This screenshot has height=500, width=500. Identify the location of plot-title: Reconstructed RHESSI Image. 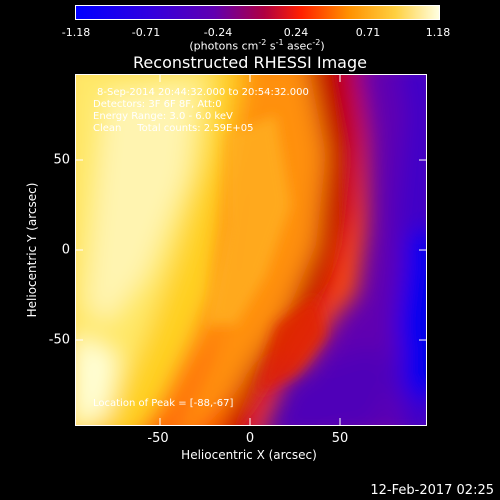
(250, 62).